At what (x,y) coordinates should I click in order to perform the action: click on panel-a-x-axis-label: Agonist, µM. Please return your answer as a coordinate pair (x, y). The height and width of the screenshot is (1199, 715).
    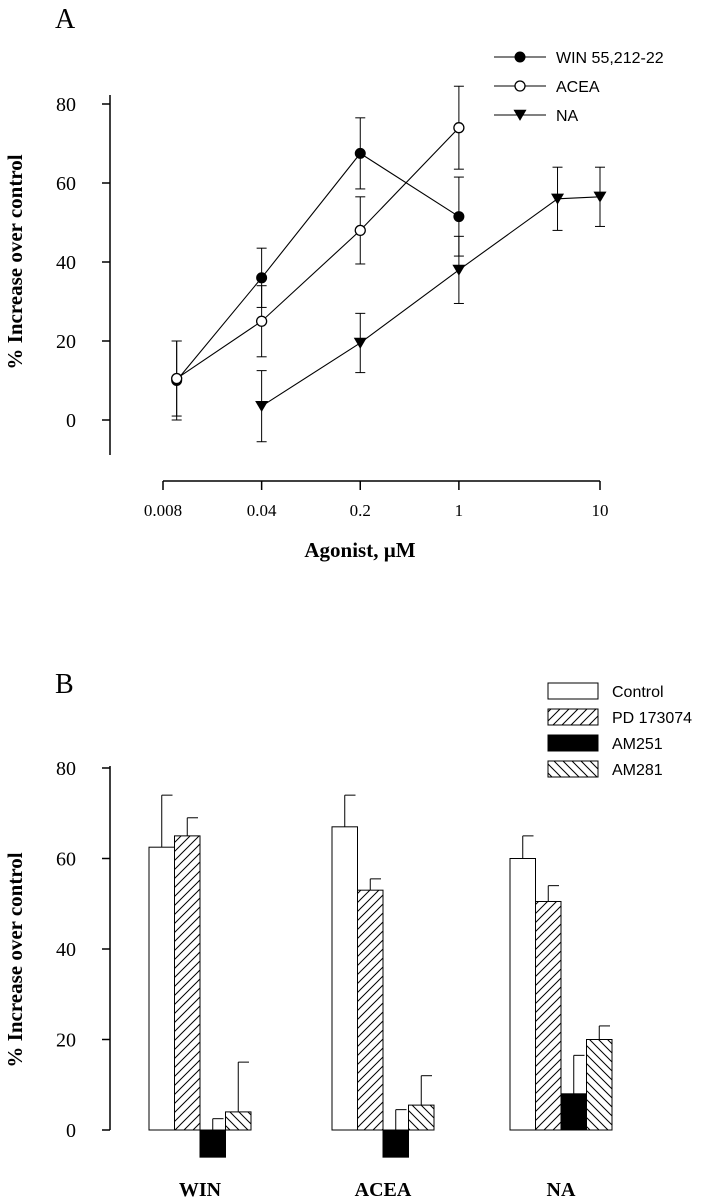
    Looking at the image, I should click on (359, 550).